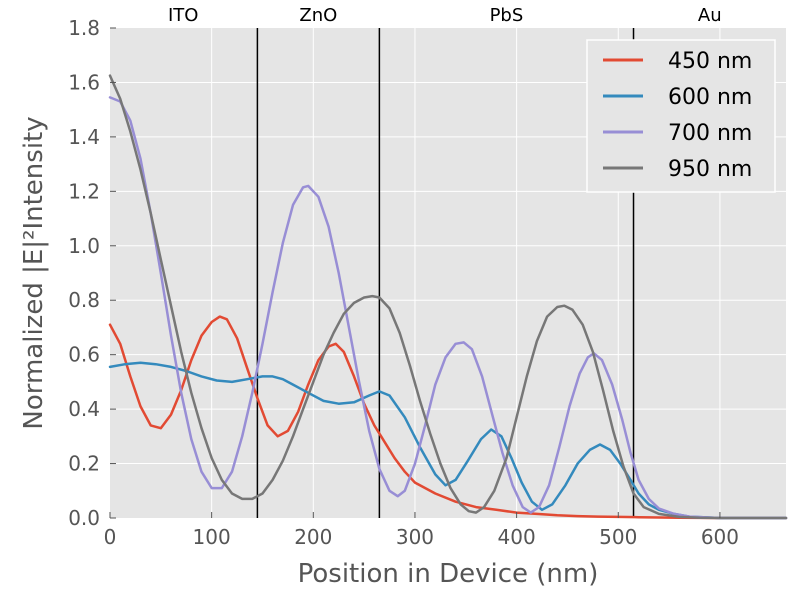 This screenshot has width=800, height=600. Describe the element at coordinates (313, 537) in the screenshot. I see `x-tick-label: 200` at that location.